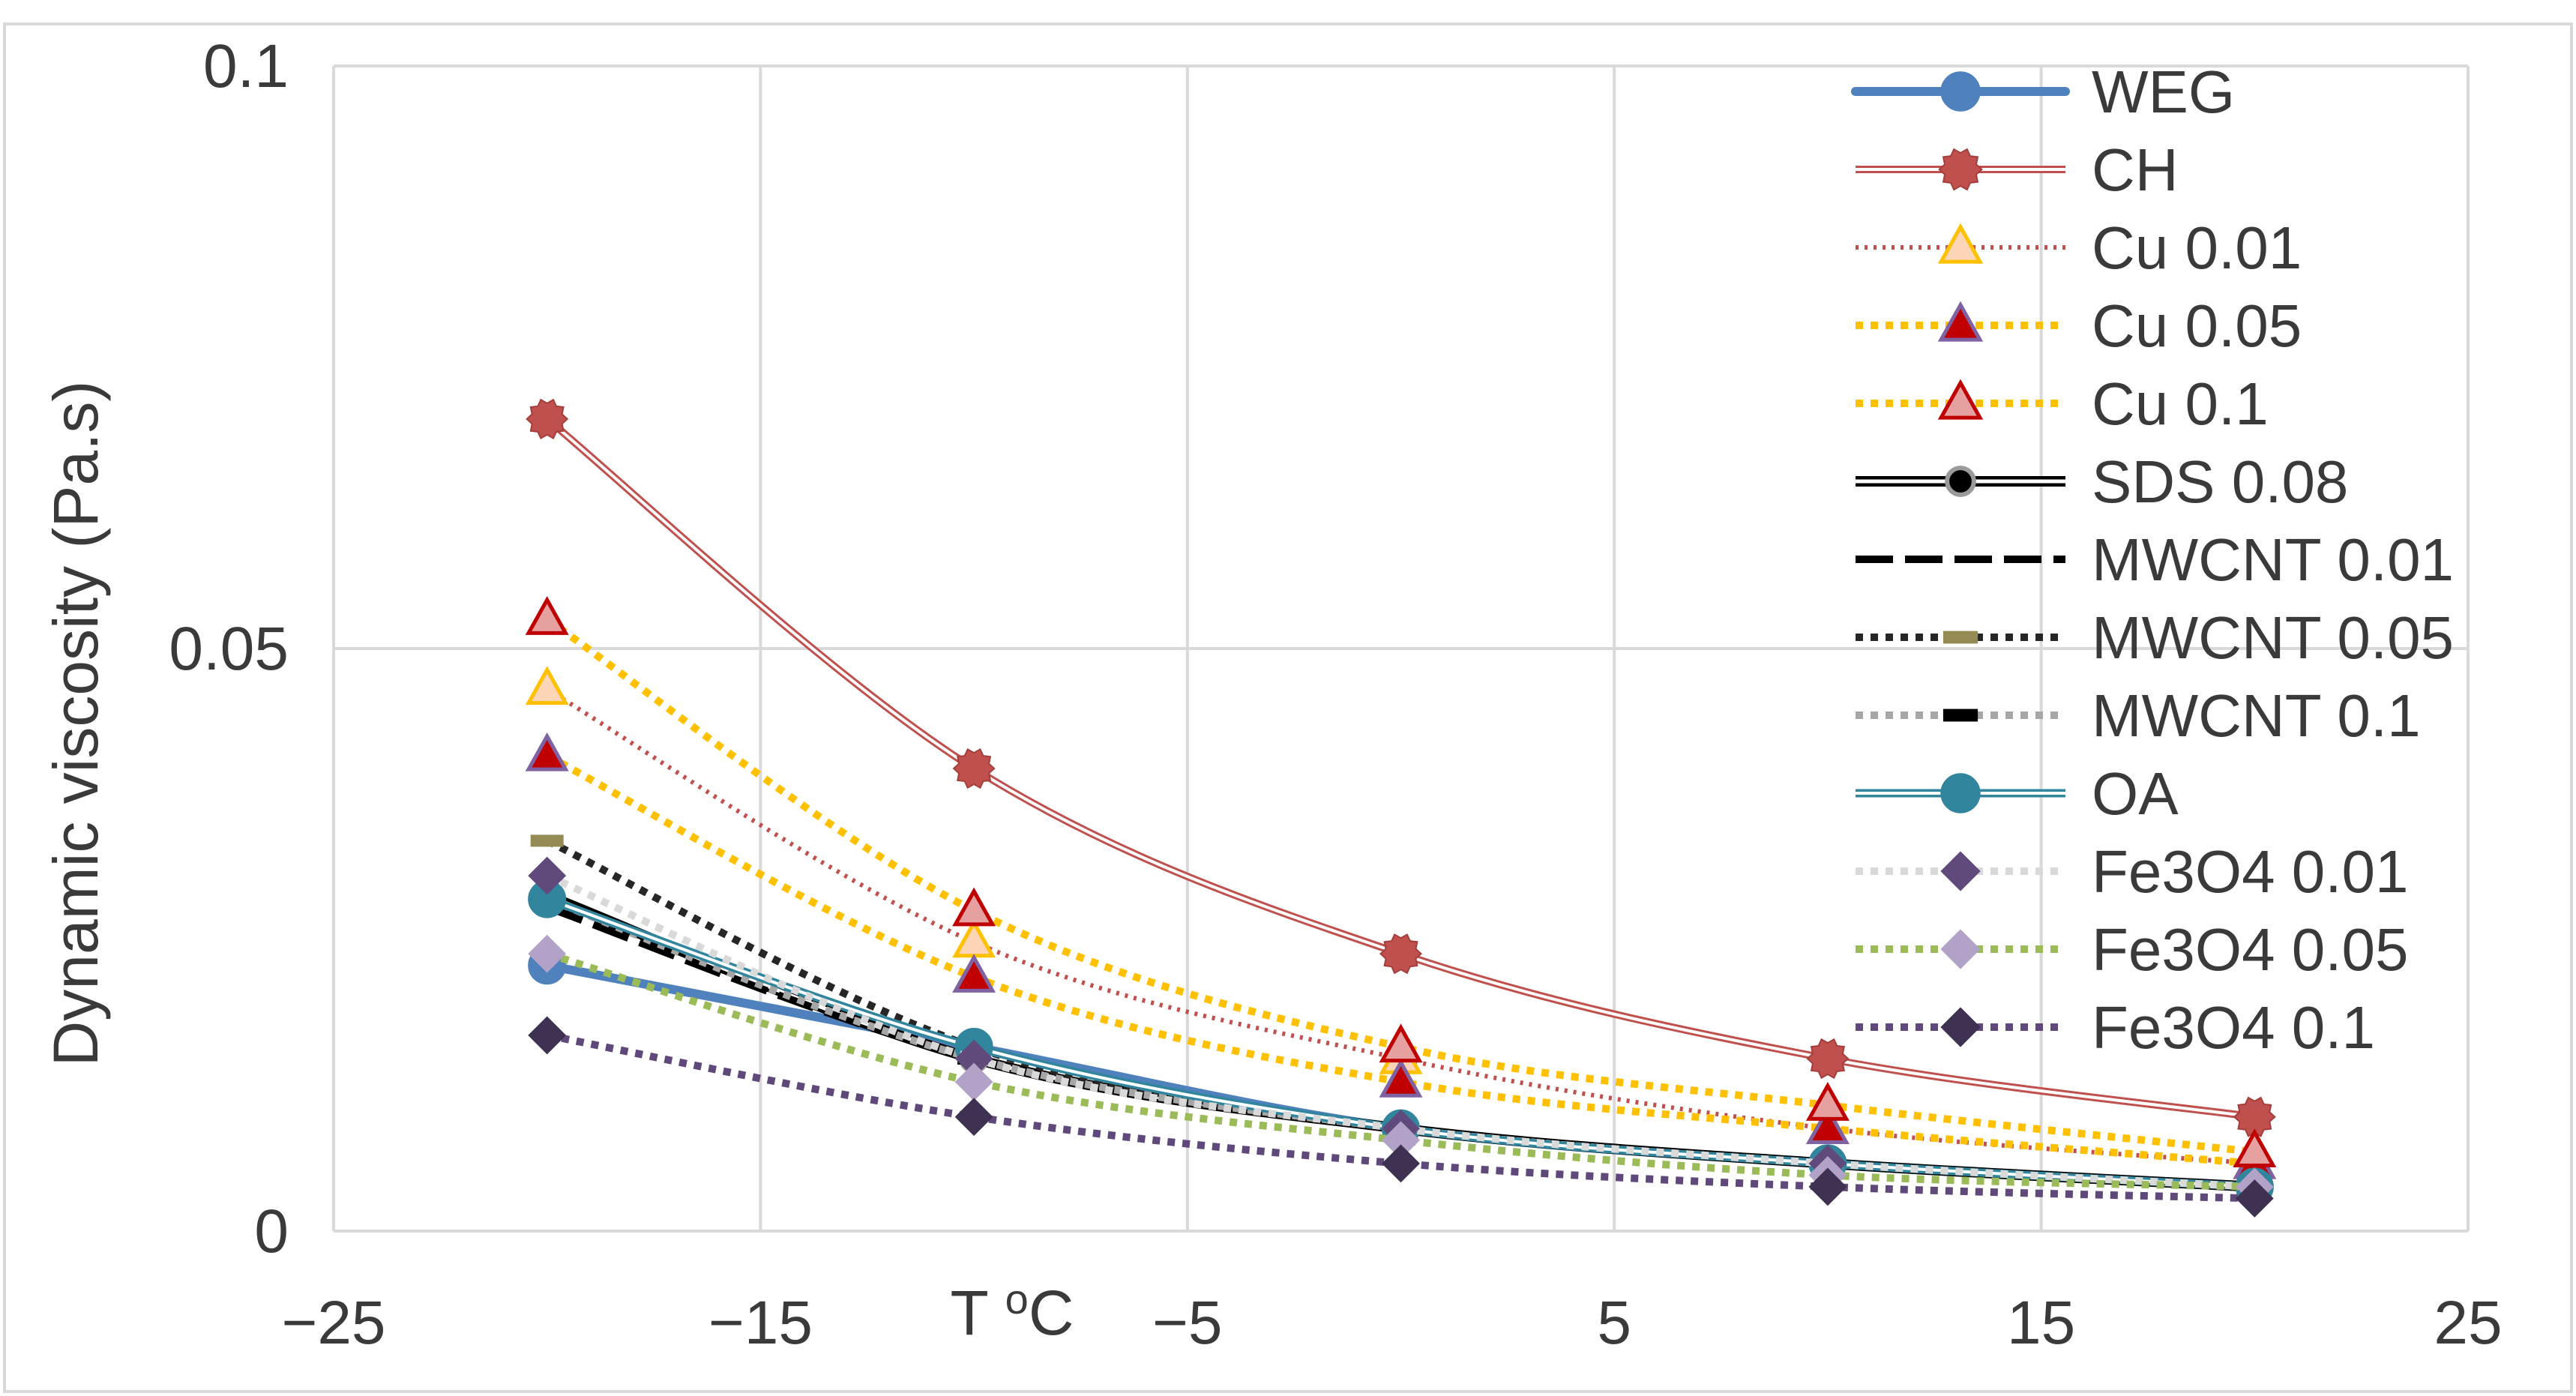  I want to click on legend-entry: Fe3O4 0.05, so click(2132, 950).